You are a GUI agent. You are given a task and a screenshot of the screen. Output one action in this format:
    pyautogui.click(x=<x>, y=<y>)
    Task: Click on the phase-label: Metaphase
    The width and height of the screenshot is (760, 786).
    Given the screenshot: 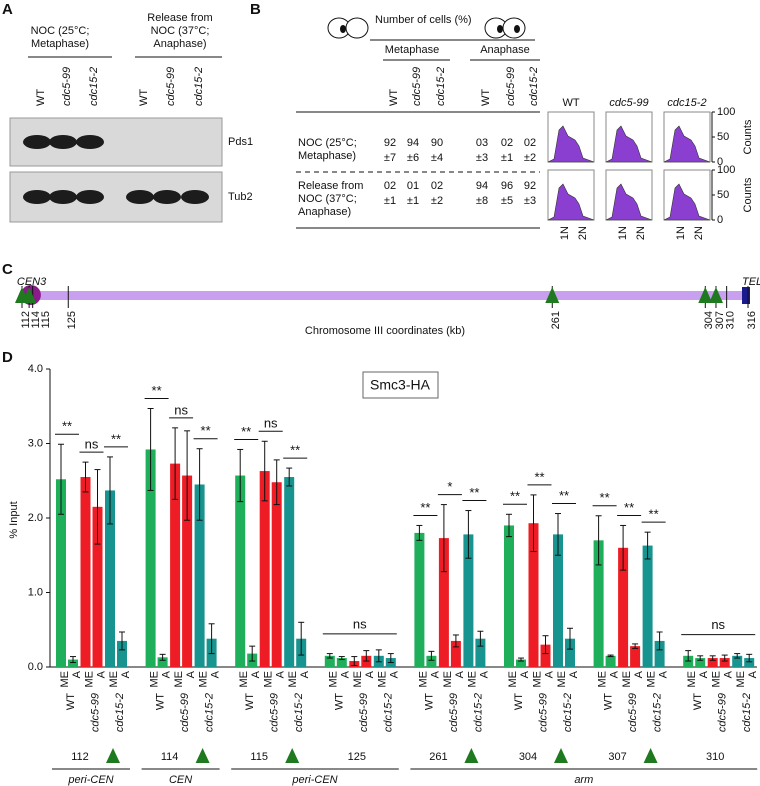 What is the action you would take?
    pyautogui.click(x=412, y=50)
    